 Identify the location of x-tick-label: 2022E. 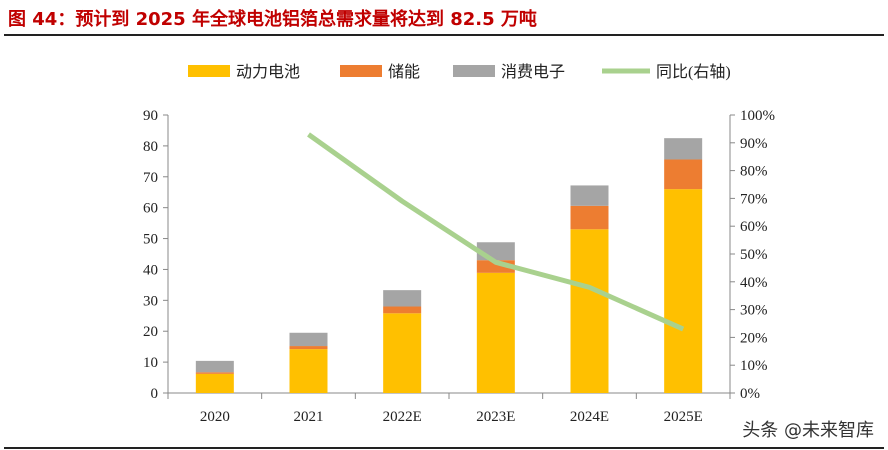
(402, 417).